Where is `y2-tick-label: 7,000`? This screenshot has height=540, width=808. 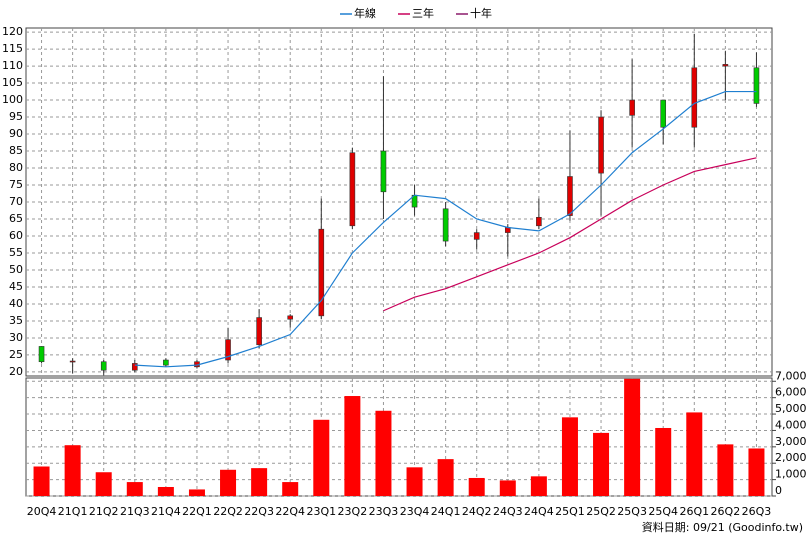 y2-tick-label: 7,000 is located at coordinates (791, 375).